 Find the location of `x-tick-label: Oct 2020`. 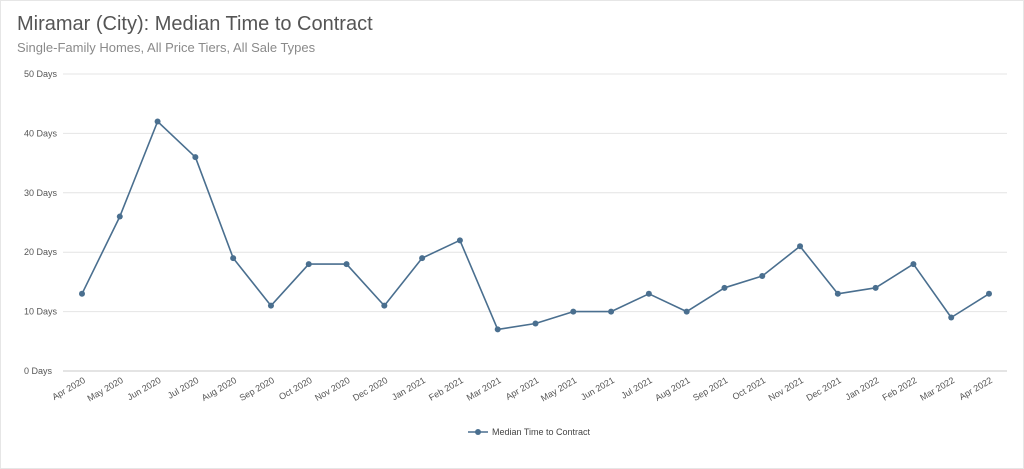

x-tick-label: Oct 2020 is located at coordinates (295, 388).